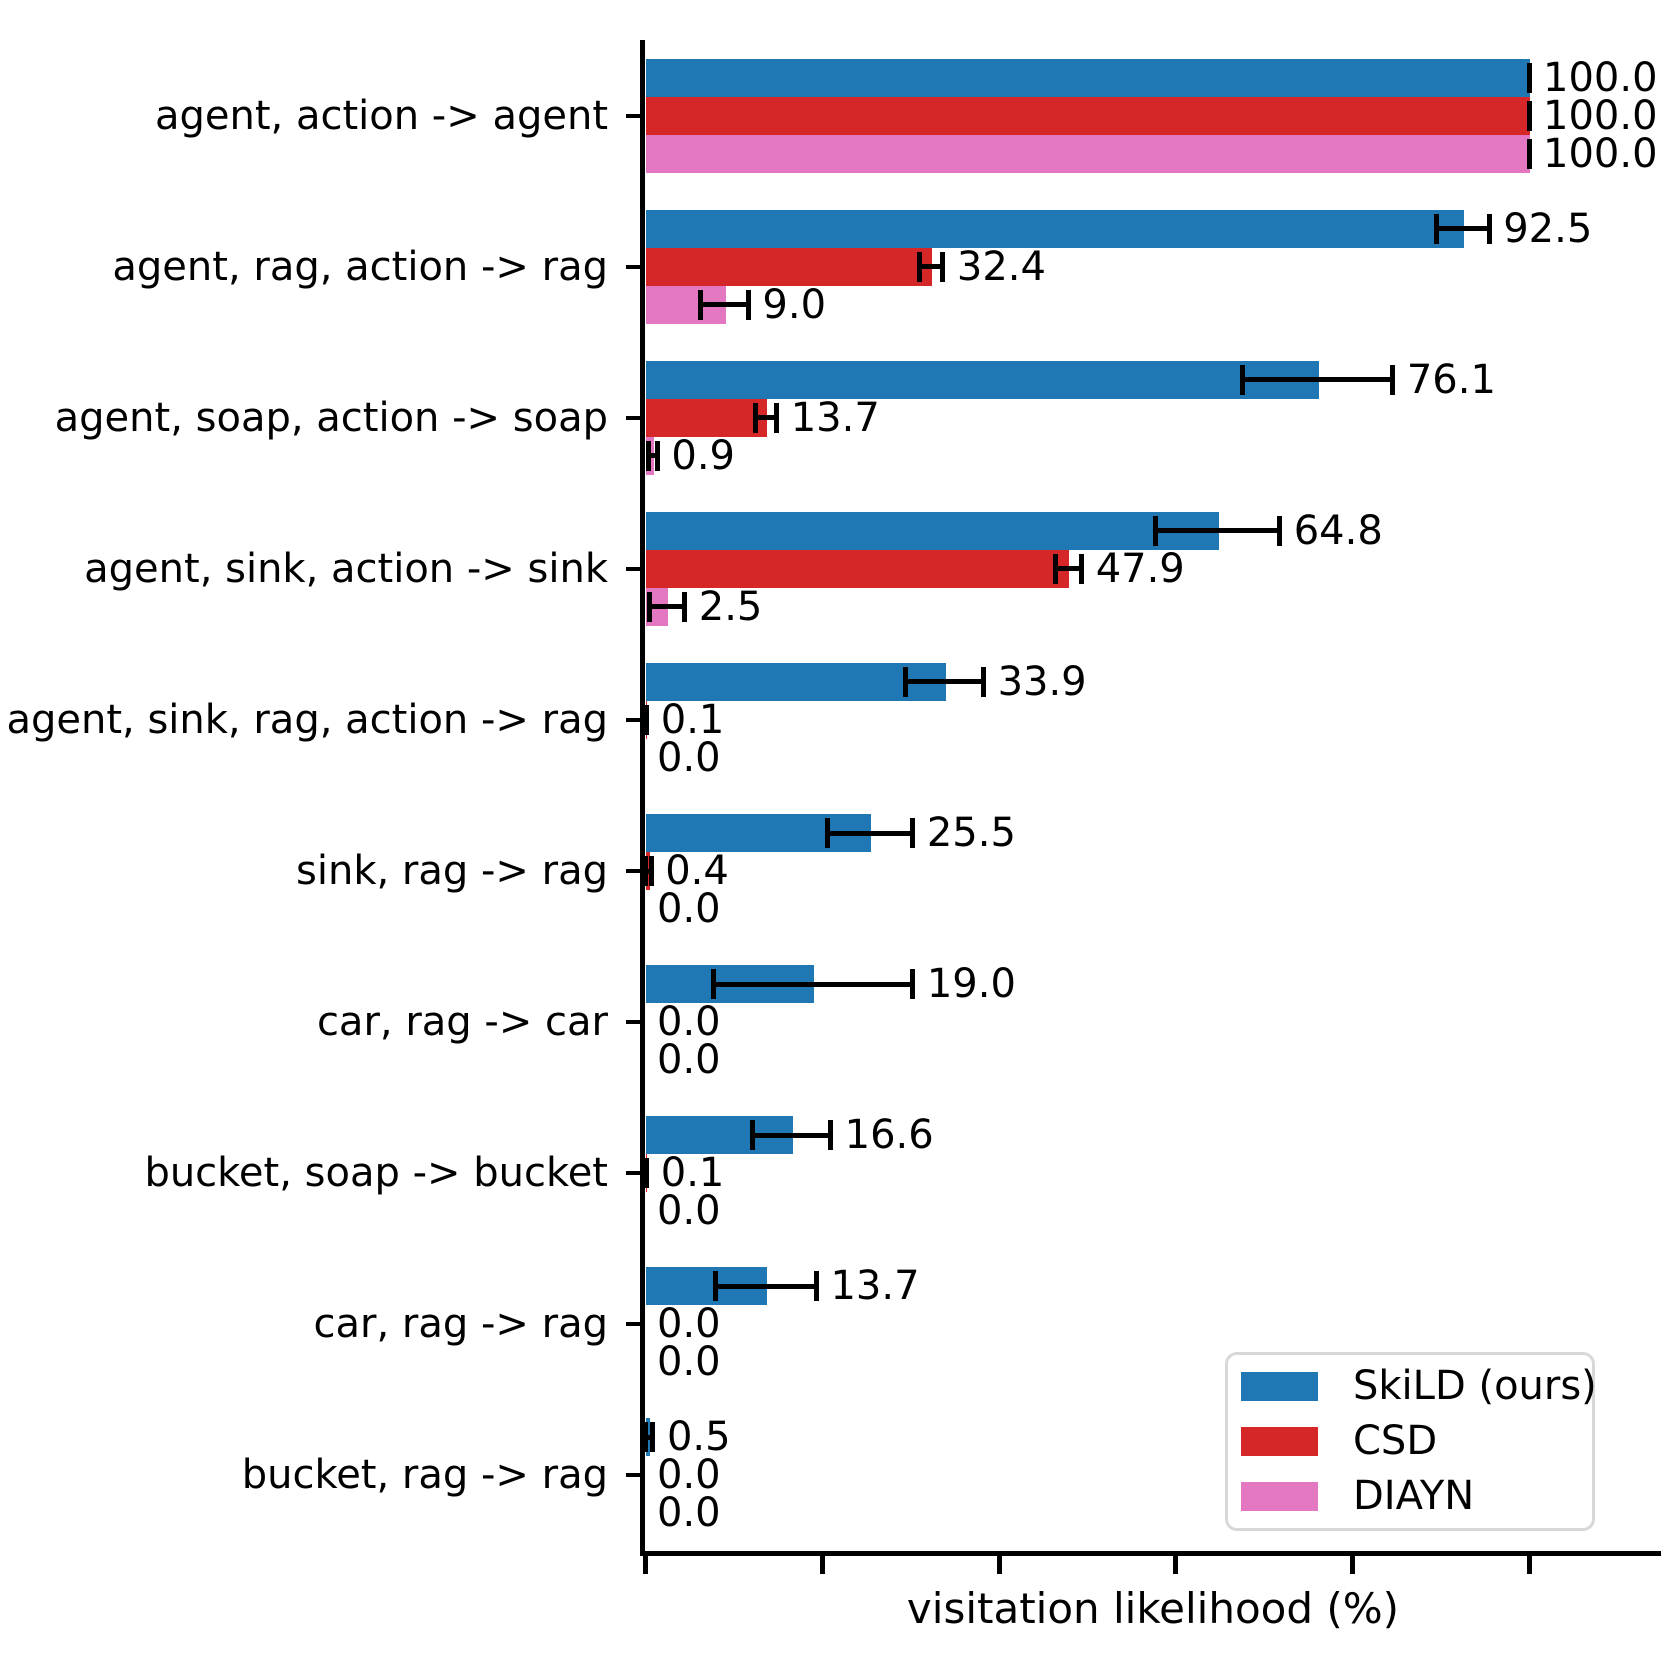  I want to click on y-axis-spine, so click(642, 798).